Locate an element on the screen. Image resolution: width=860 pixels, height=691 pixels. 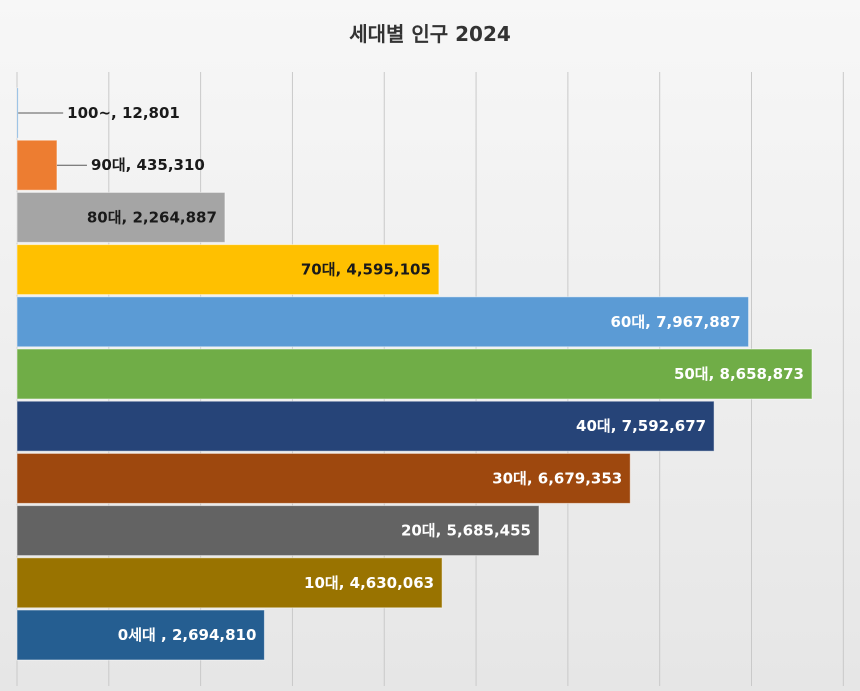
data-label: 20대, 5,685,455 is located at coordinates (466, 531).